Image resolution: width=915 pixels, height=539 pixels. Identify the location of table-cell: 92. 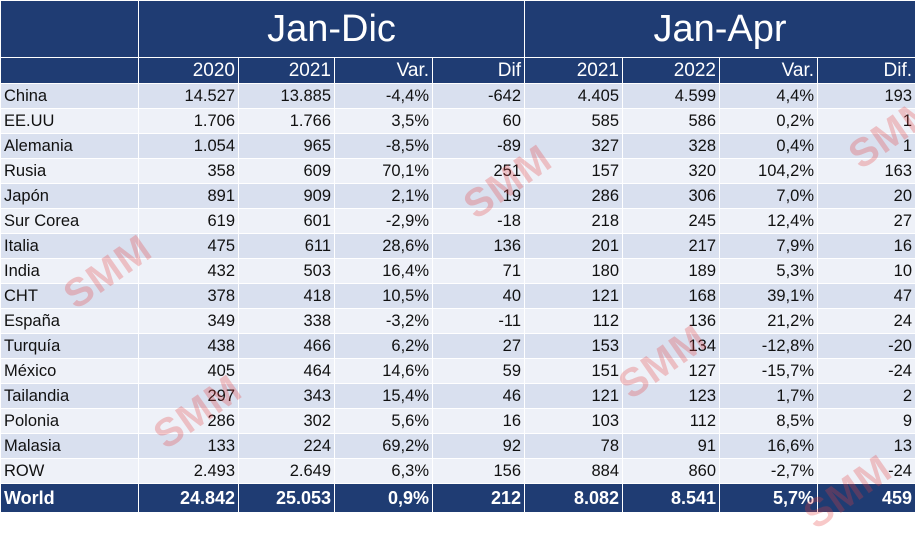
(479, 446).